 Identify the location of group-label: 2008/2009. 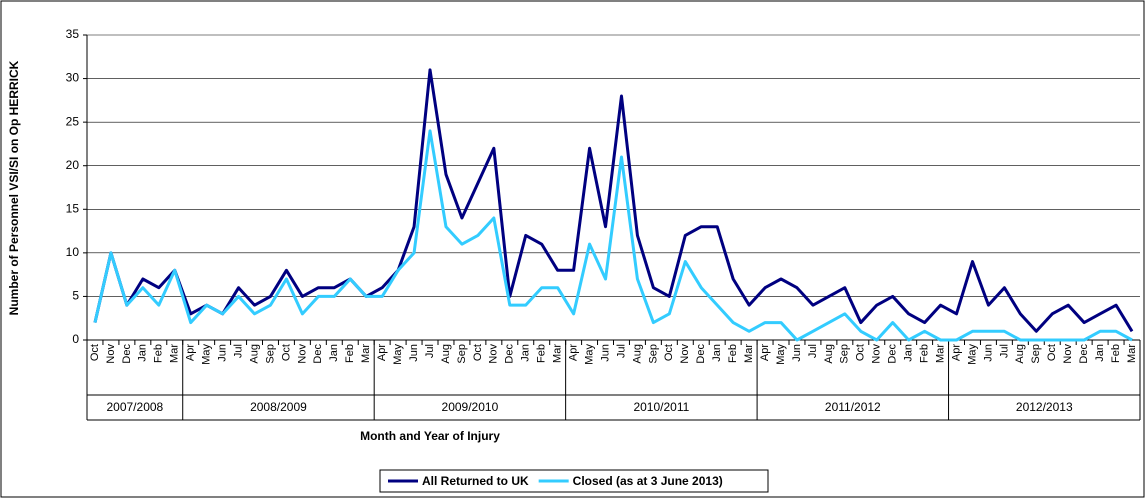
(278, 407).